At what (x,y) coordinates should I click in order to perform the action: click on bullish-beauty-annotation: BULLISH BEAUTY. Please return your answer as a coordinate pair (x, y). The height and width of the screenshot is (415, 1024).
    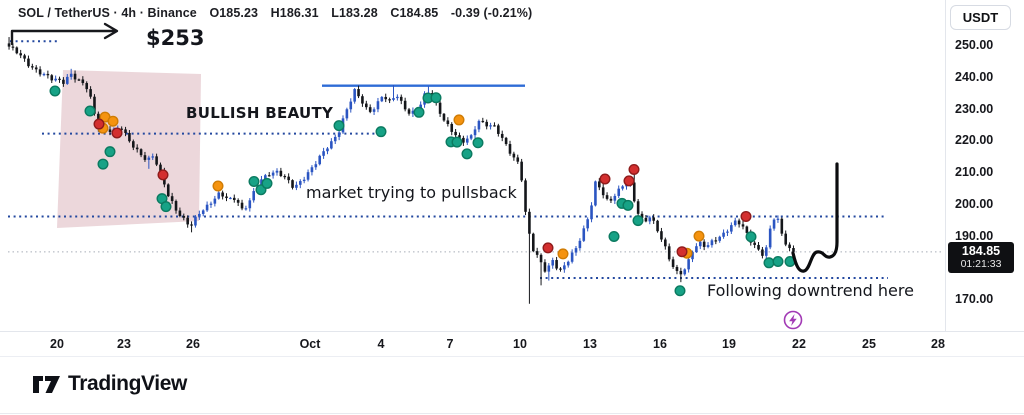
    Looking at the image, I should click on (260, 113).